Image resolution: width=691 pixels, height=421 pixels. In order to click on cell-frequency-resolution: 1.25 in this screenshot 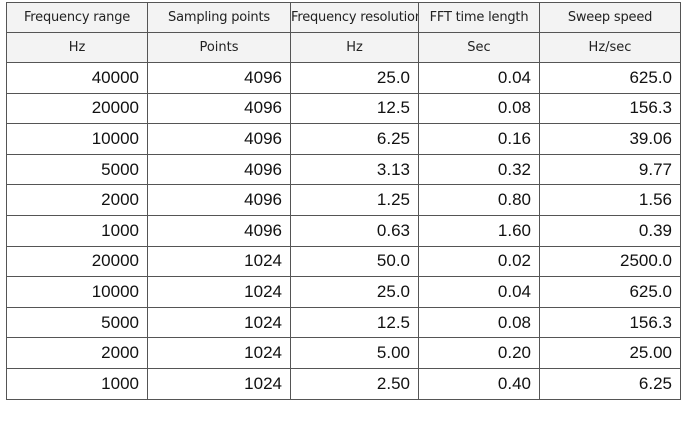, I will do `click(354, 200)`.